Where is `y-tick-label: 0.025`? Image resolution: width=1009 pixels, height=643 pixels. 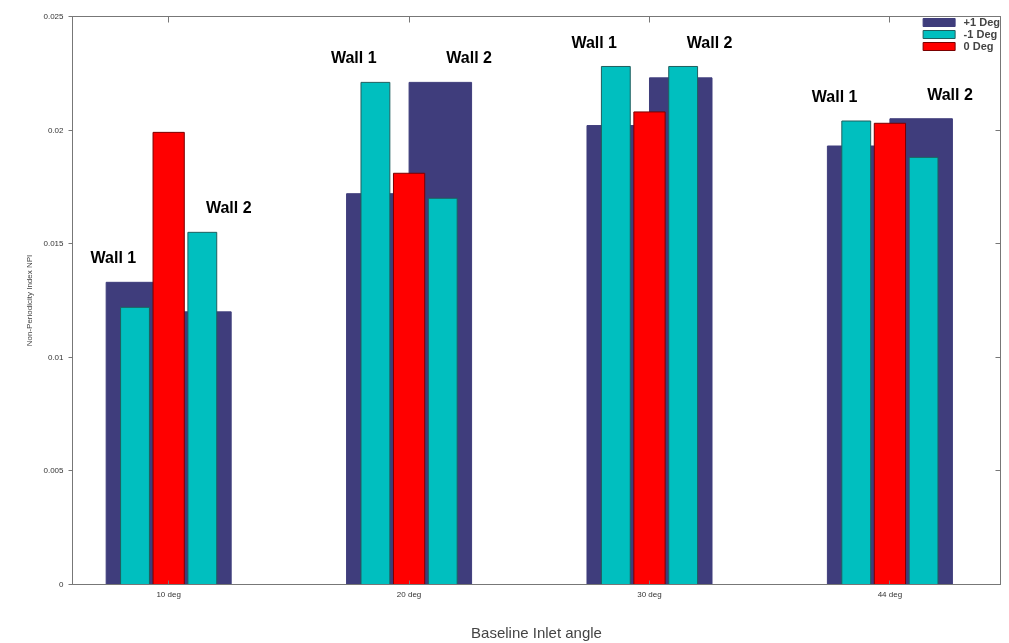 y-tick-label: 0.025 is located at coordinates (54, 16).